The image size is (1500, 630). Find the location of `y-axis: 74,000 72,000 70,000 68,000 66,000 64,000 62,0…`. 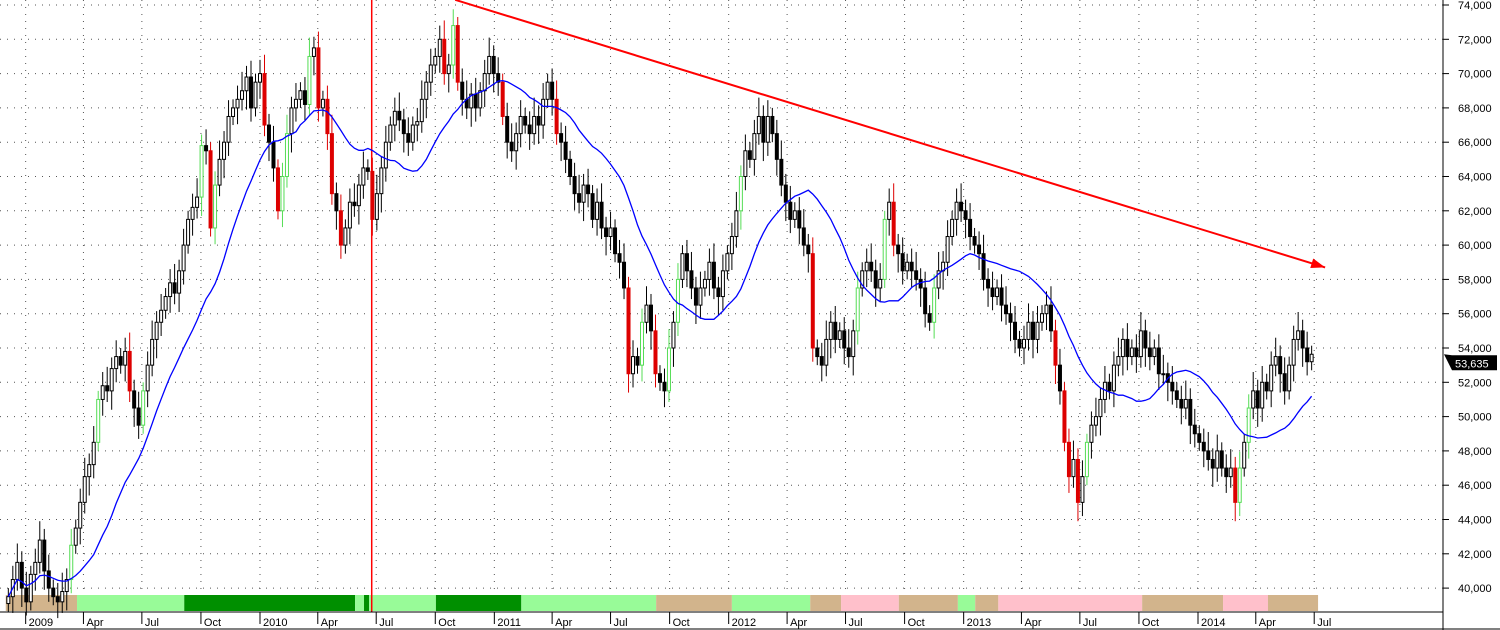

y-axis: 74,000 72,000 70,000 68,000 66,000 64,000 62,0… is located at coordinates (1467, 297).